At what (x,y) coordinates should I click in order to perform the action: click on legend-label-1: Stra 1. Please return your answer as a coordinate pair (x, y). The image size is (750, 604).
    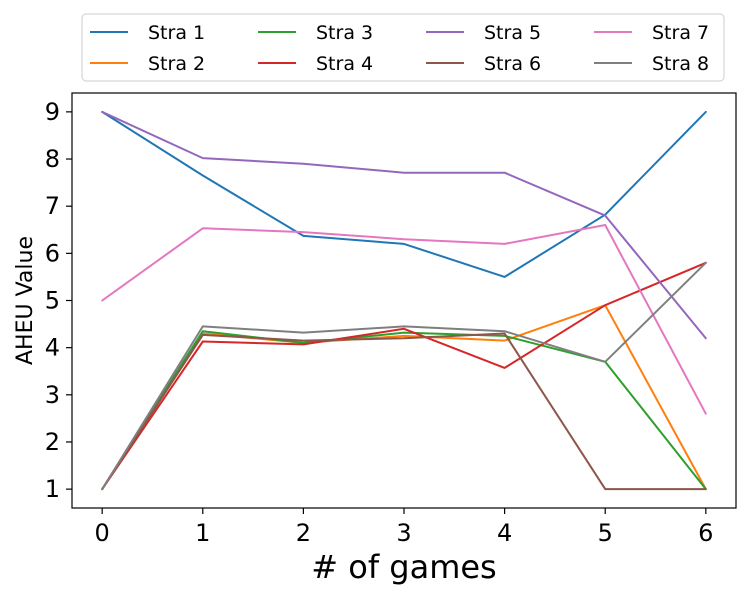
    Looking at the image, I should click on (176, 33).